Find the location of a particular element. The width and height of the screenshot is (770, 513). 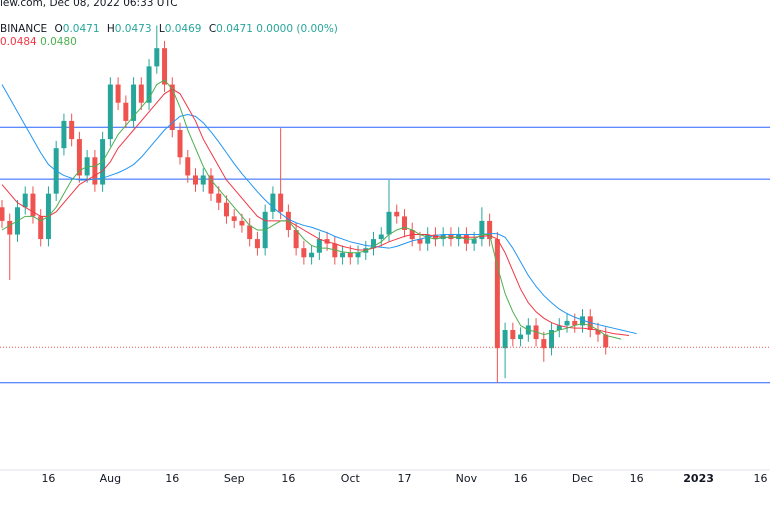

x-tick-label: Oct is located at coordinates (351, 478).